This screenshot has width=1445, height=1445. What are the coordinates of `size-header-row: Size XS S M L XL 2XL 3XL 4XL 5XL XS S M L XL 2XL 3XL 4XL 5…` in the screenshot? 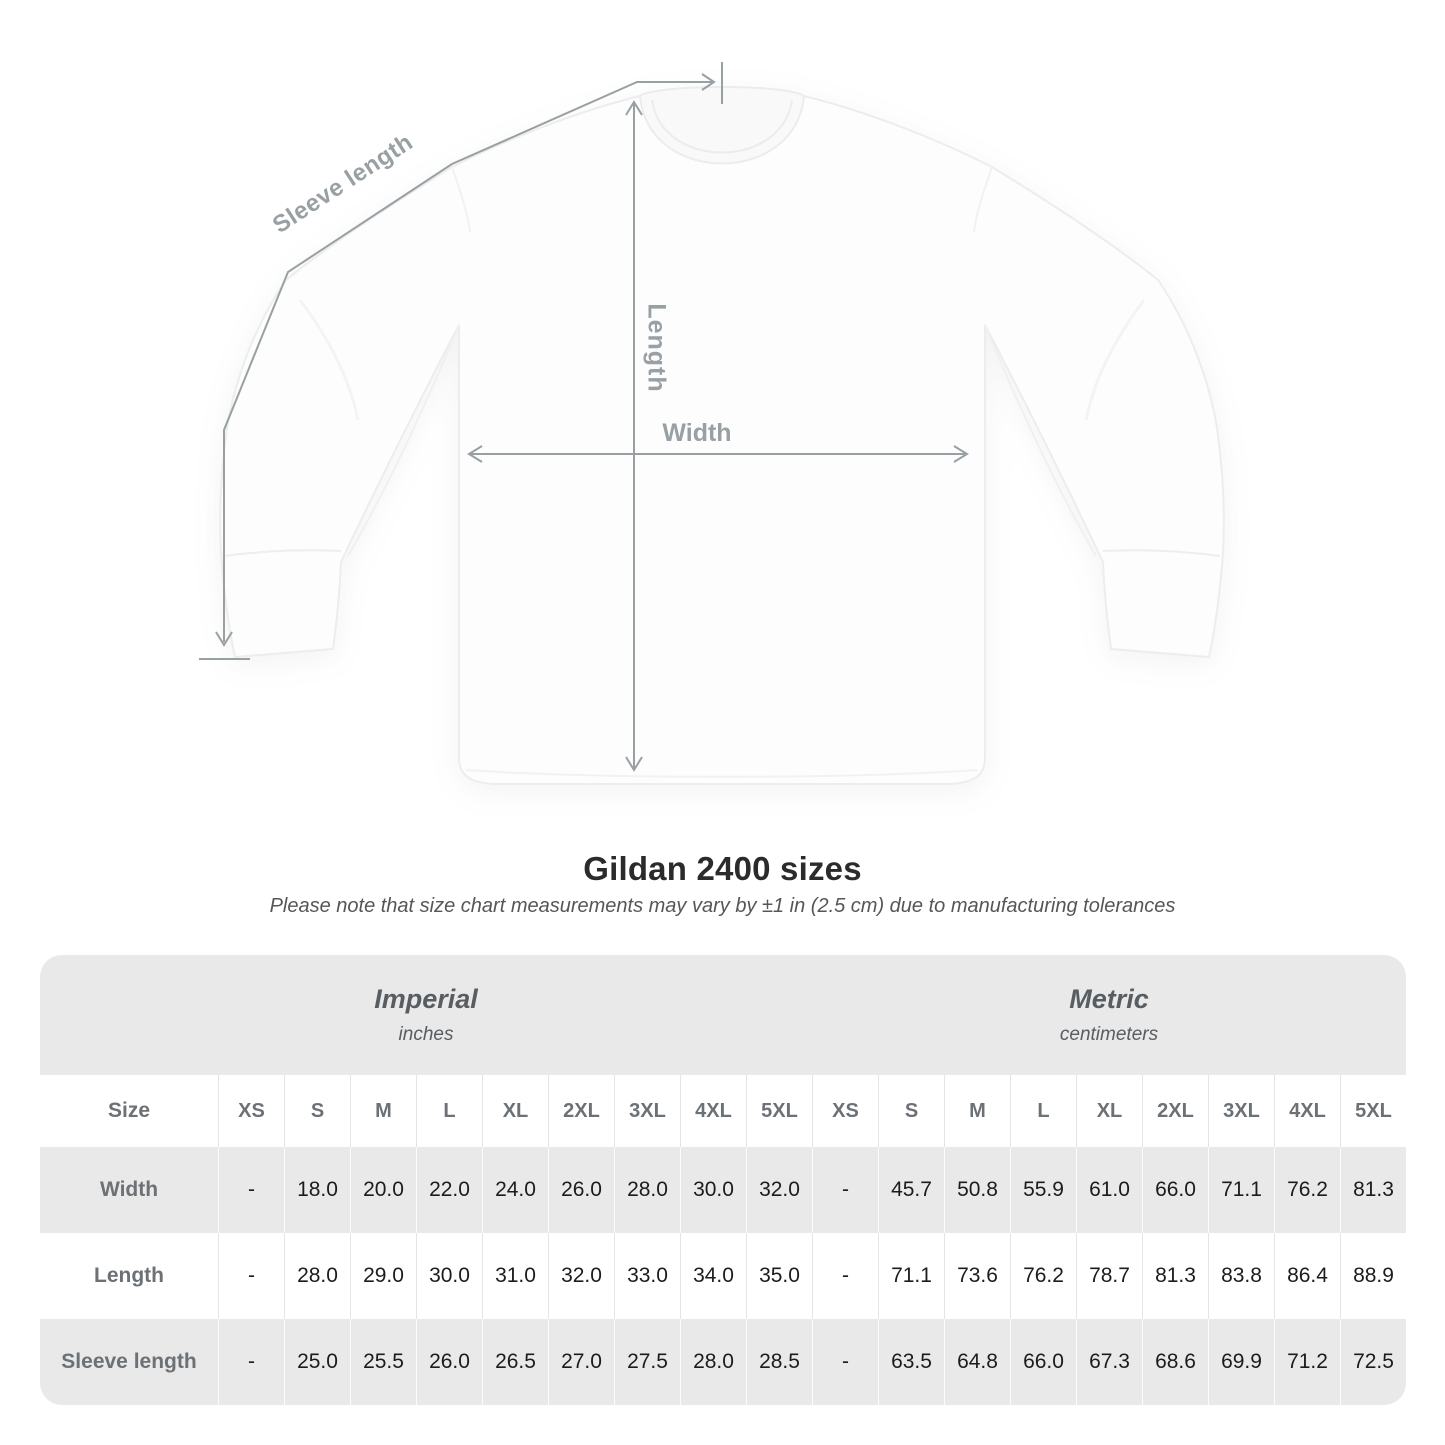 It's located at (723, 1111).